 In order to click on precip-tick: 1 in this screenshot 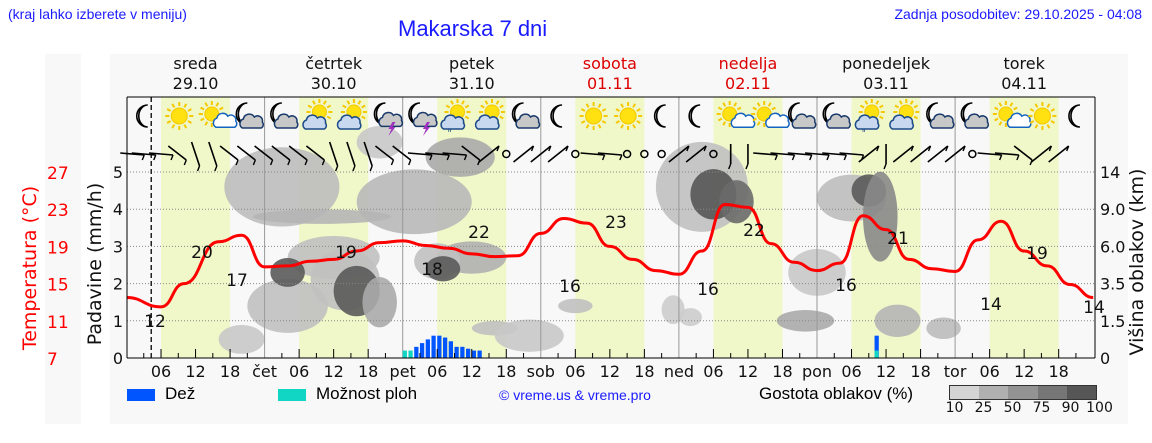, I will do `click(118, 321)`.